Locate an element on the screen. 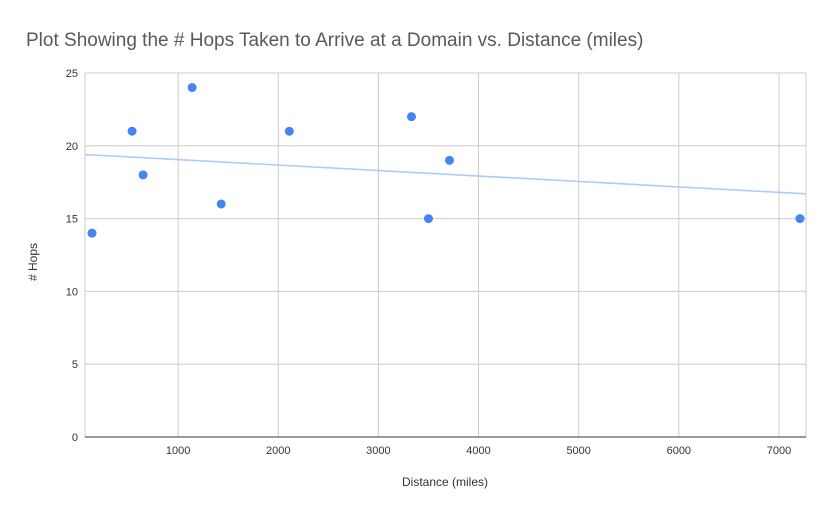  trendline-layer is located at coordinates (445, 174).